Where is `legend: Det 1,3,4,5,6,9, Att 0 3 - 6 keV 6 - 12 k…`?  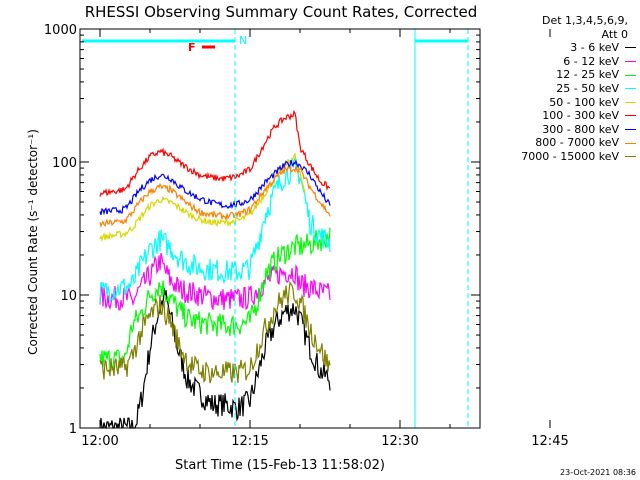 legend: Det 1,3,4,5,6,9, Att 0 3 - 6 keV 6 - 12 k… is located at coordinates (561, 89).